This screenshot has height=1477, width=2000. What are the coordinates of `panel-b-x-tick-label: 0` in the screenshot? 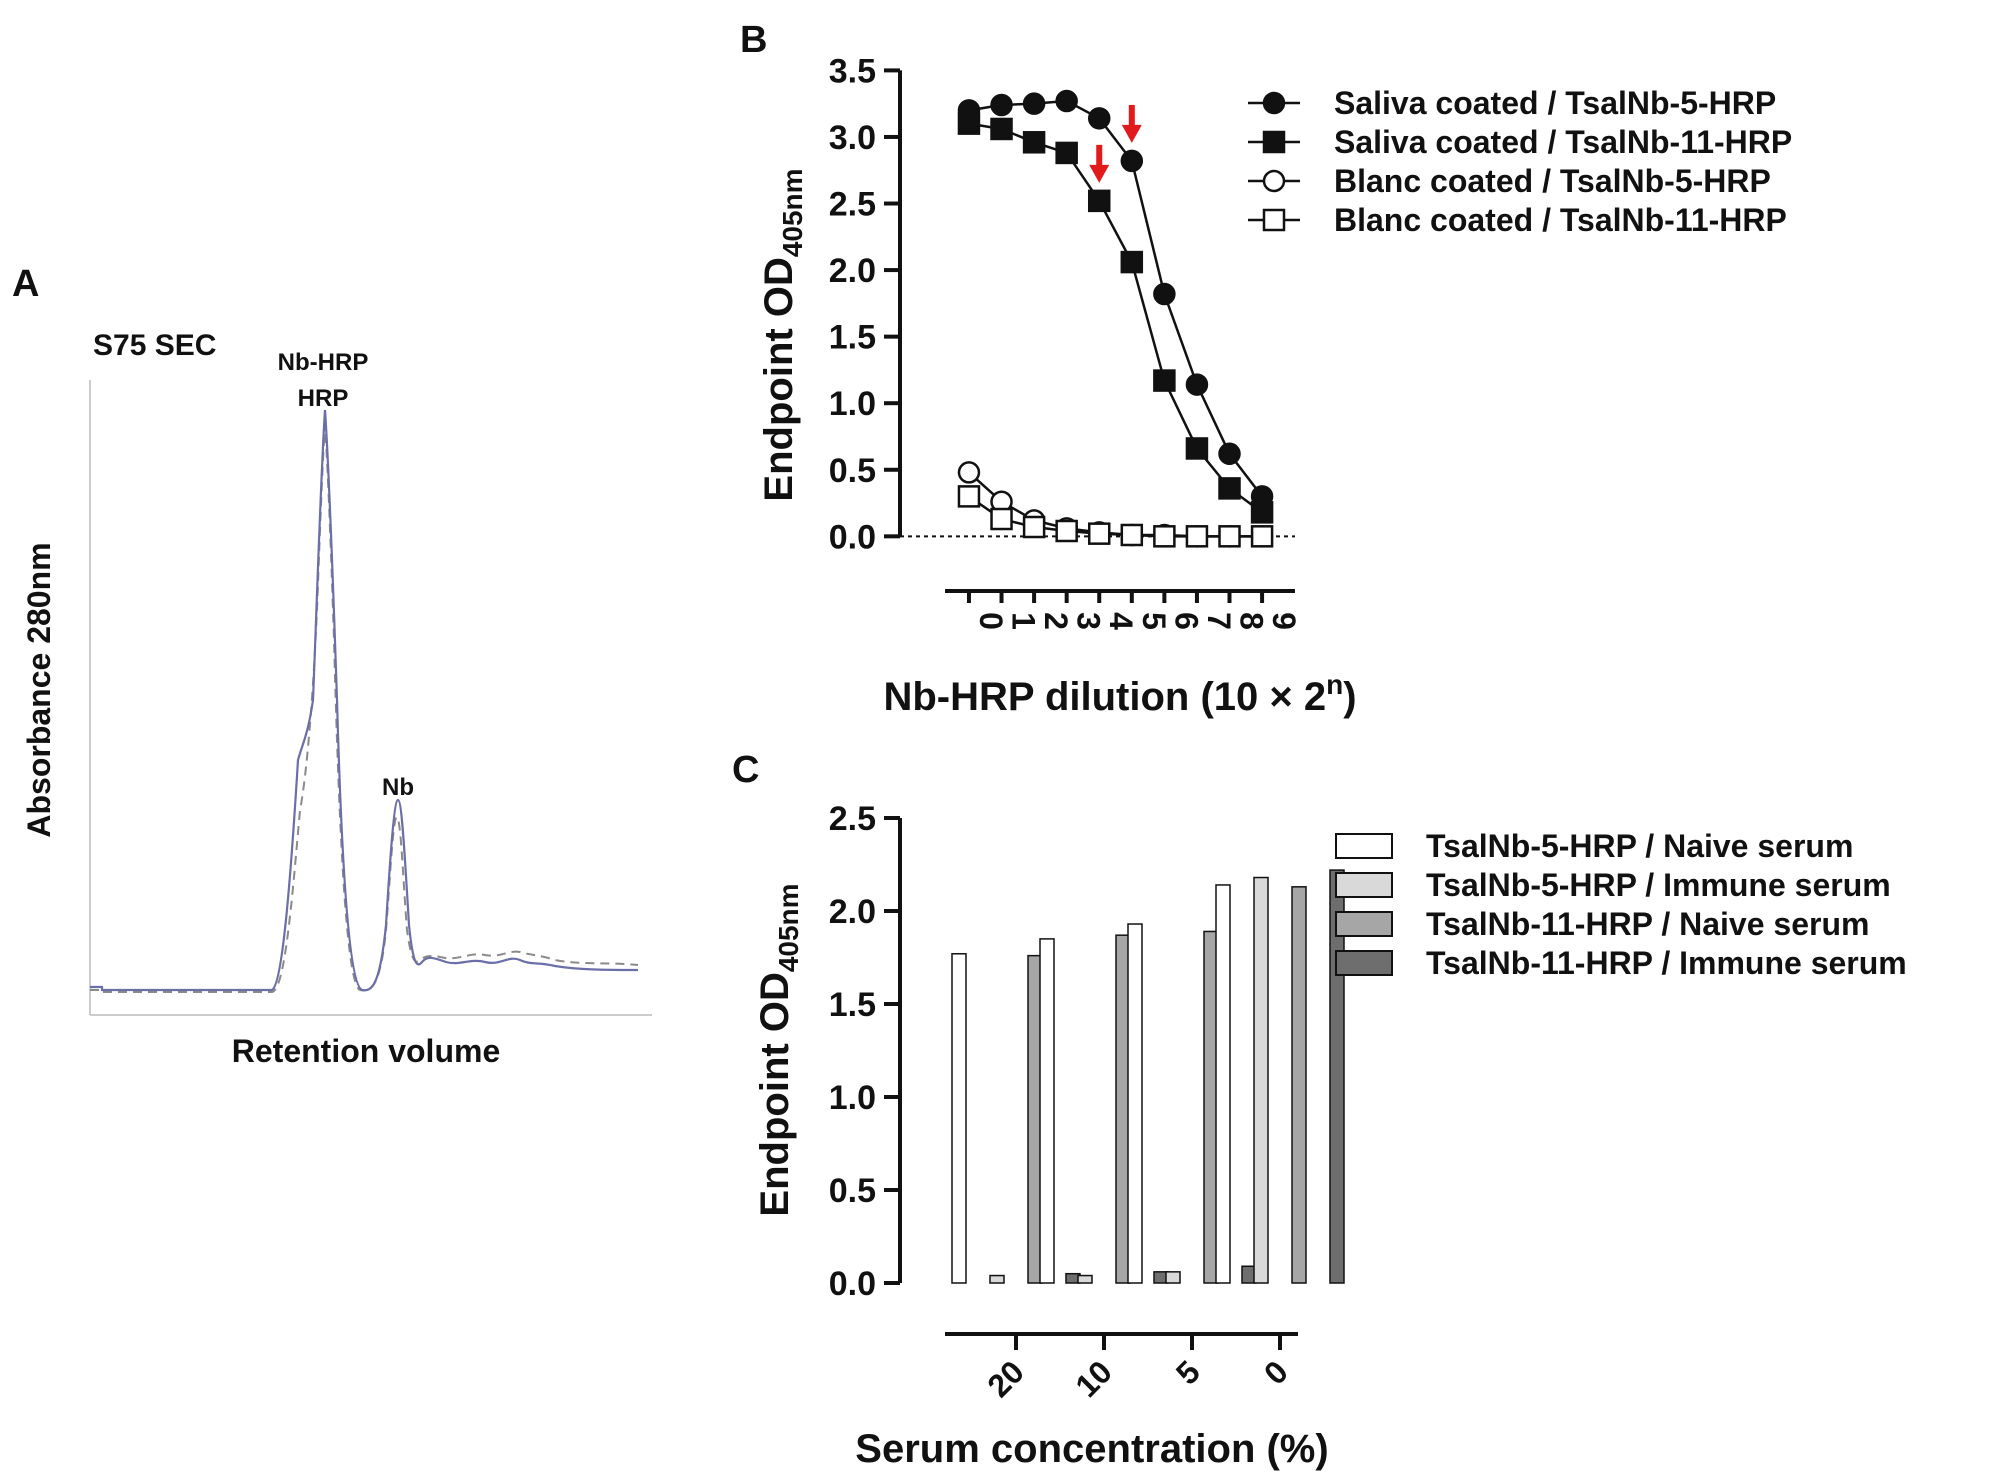 It's located at (991, 621).